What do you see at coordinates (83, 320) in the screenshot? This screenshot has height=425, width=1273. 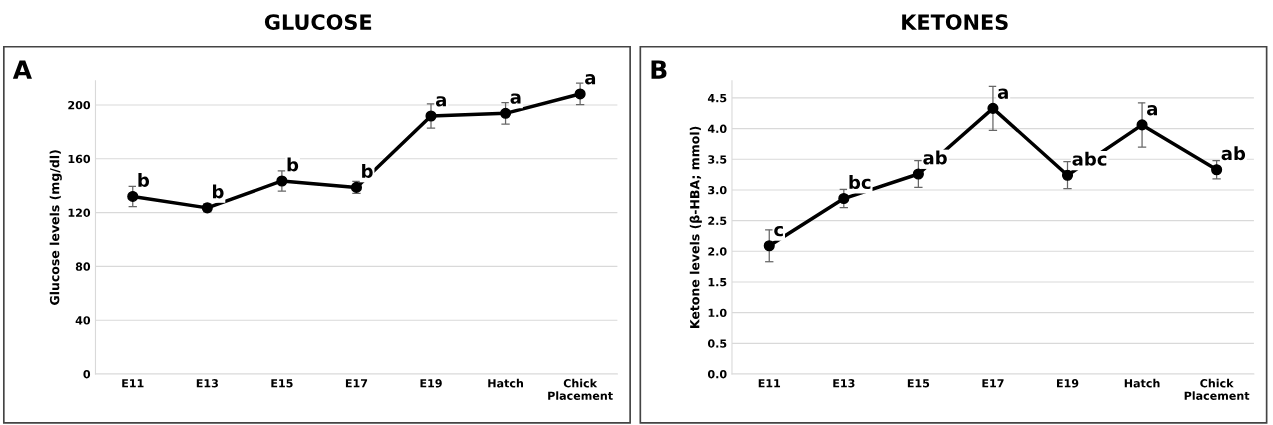 I see `y-tick-label: 40` at bounding box center [83, 320].